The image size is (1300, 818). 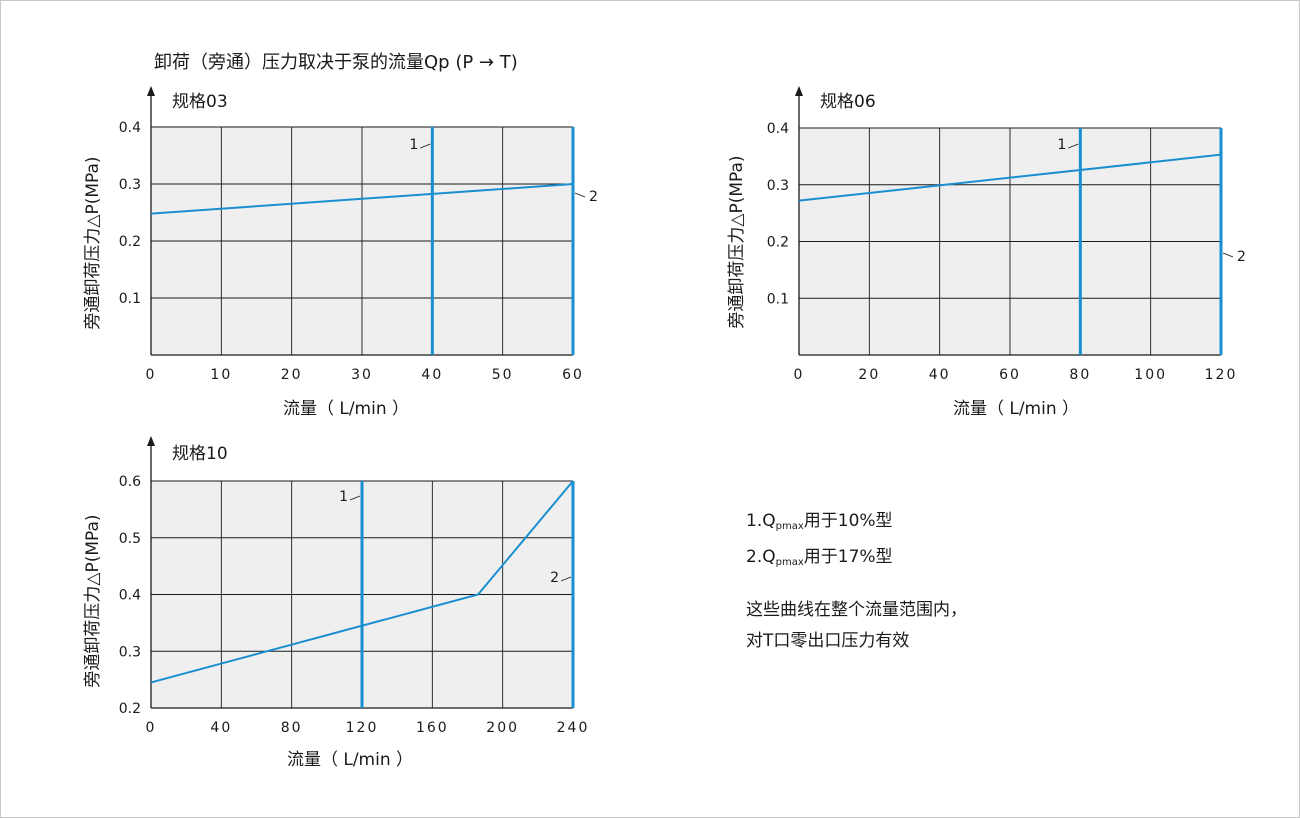 I want to click on note-4: 对T口零出口压力有效, so click(x=828, y=641).